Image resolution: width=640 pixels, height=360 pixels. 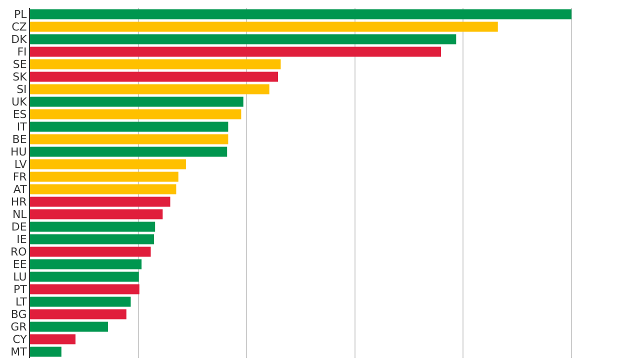 What do you see at coordinates (19, 227) in the screenshot?
I see `y-tick-label: DE` at bounding box center [19, 227].